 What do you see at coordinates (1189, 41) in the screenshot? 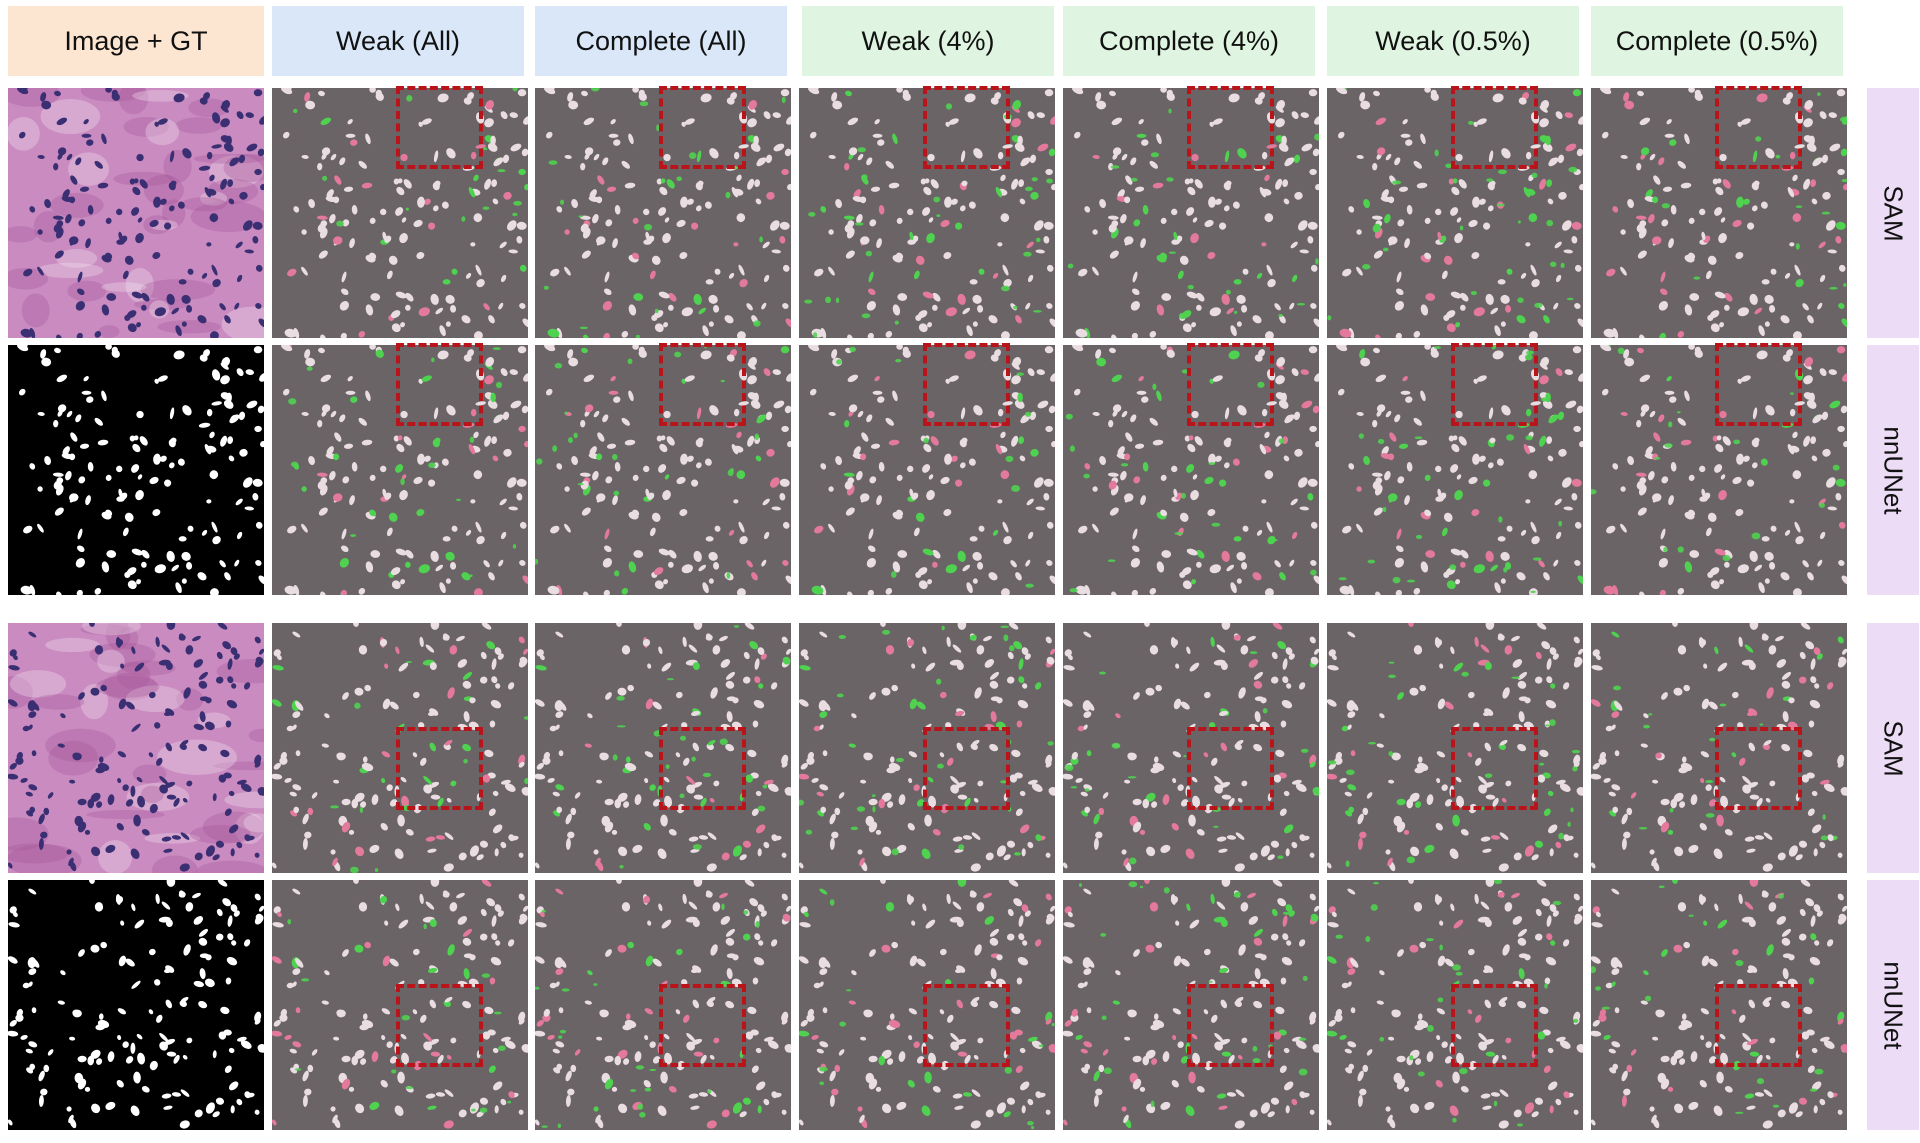
I see `column-header-4: Complete (4%)` at bounding box center [1189, 41].